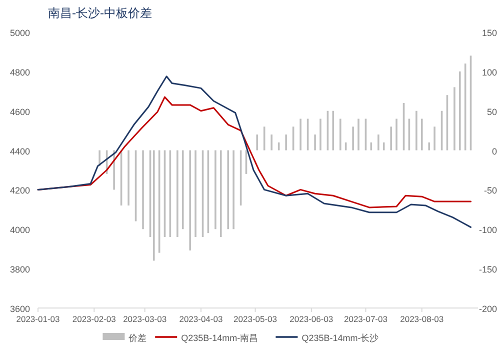 This screenshot has height=351, width=499. I want to click on chart-title: 南昌-长沙-中板价差, so click(100, 13).